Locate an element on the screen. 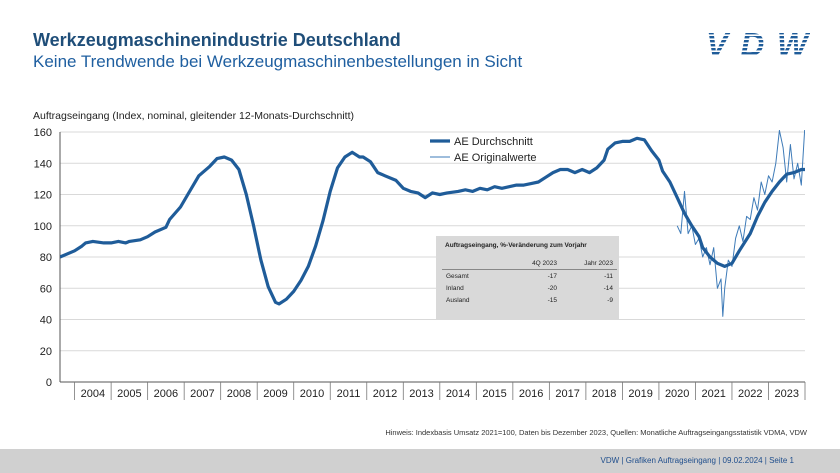 The width and height of the screenshot is (840, 473). x-tick-label: 2023 is located at coordinates (786, 394).